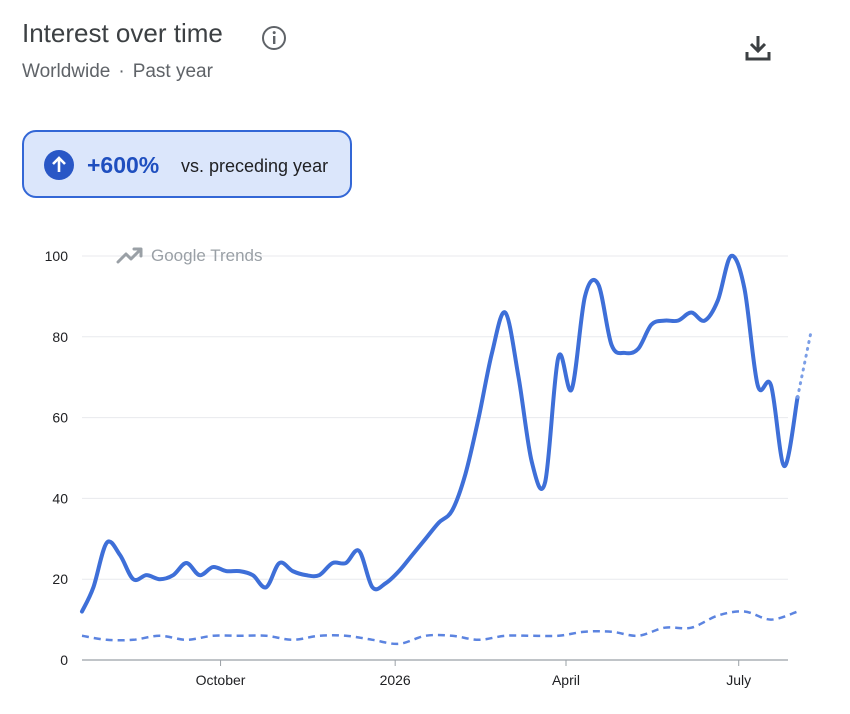 The image size is (850, 714). Describe the element at coordinates (738, 680) in the screenshot. I see `x-tick-label: July` at that location.